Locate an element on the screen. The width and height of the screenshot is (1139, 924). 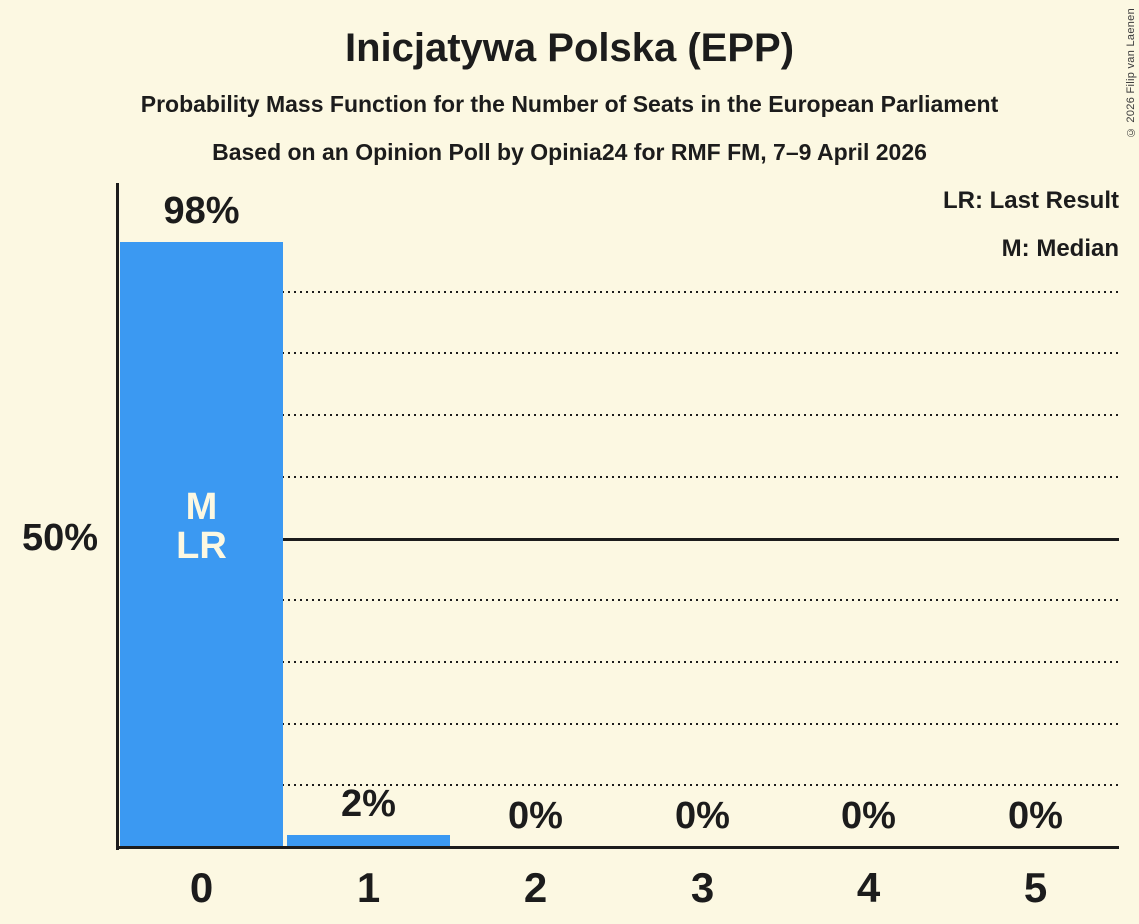
bar-value-label-seats-1: 2% is located at coordinates (368, 804).